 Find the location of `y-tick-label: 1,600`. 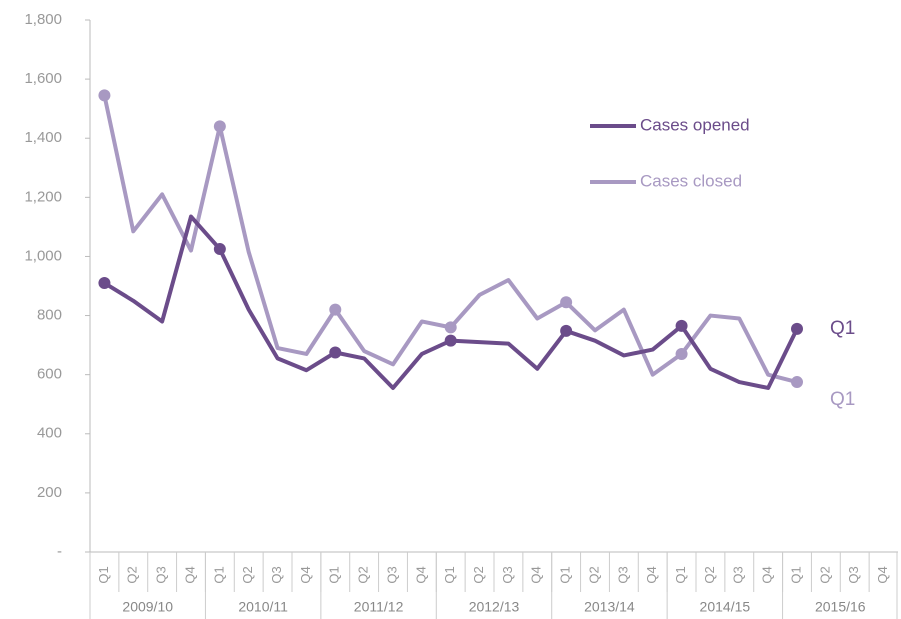

y-tick-label: 1,600 is located at coordinates (43, 78).